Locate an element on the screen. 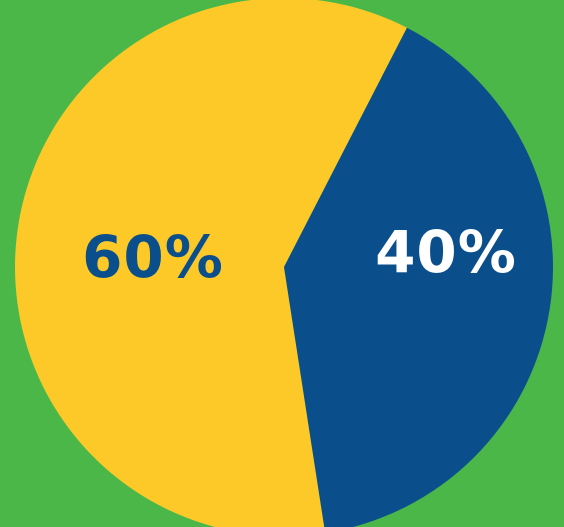 The image size is (564, 527). pie-slice-label-2: 40% is located at coordinates (446, 252).